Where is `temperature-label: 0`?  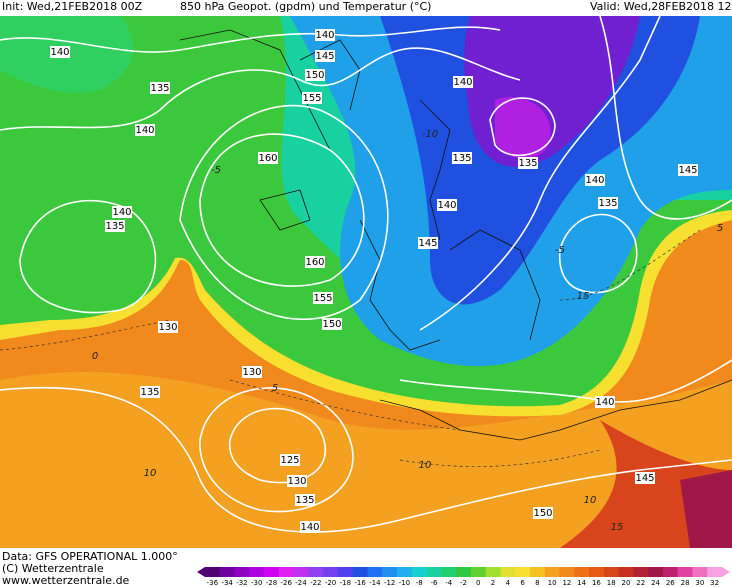
temperature-label: 0 is located at coordinates (95, 356).